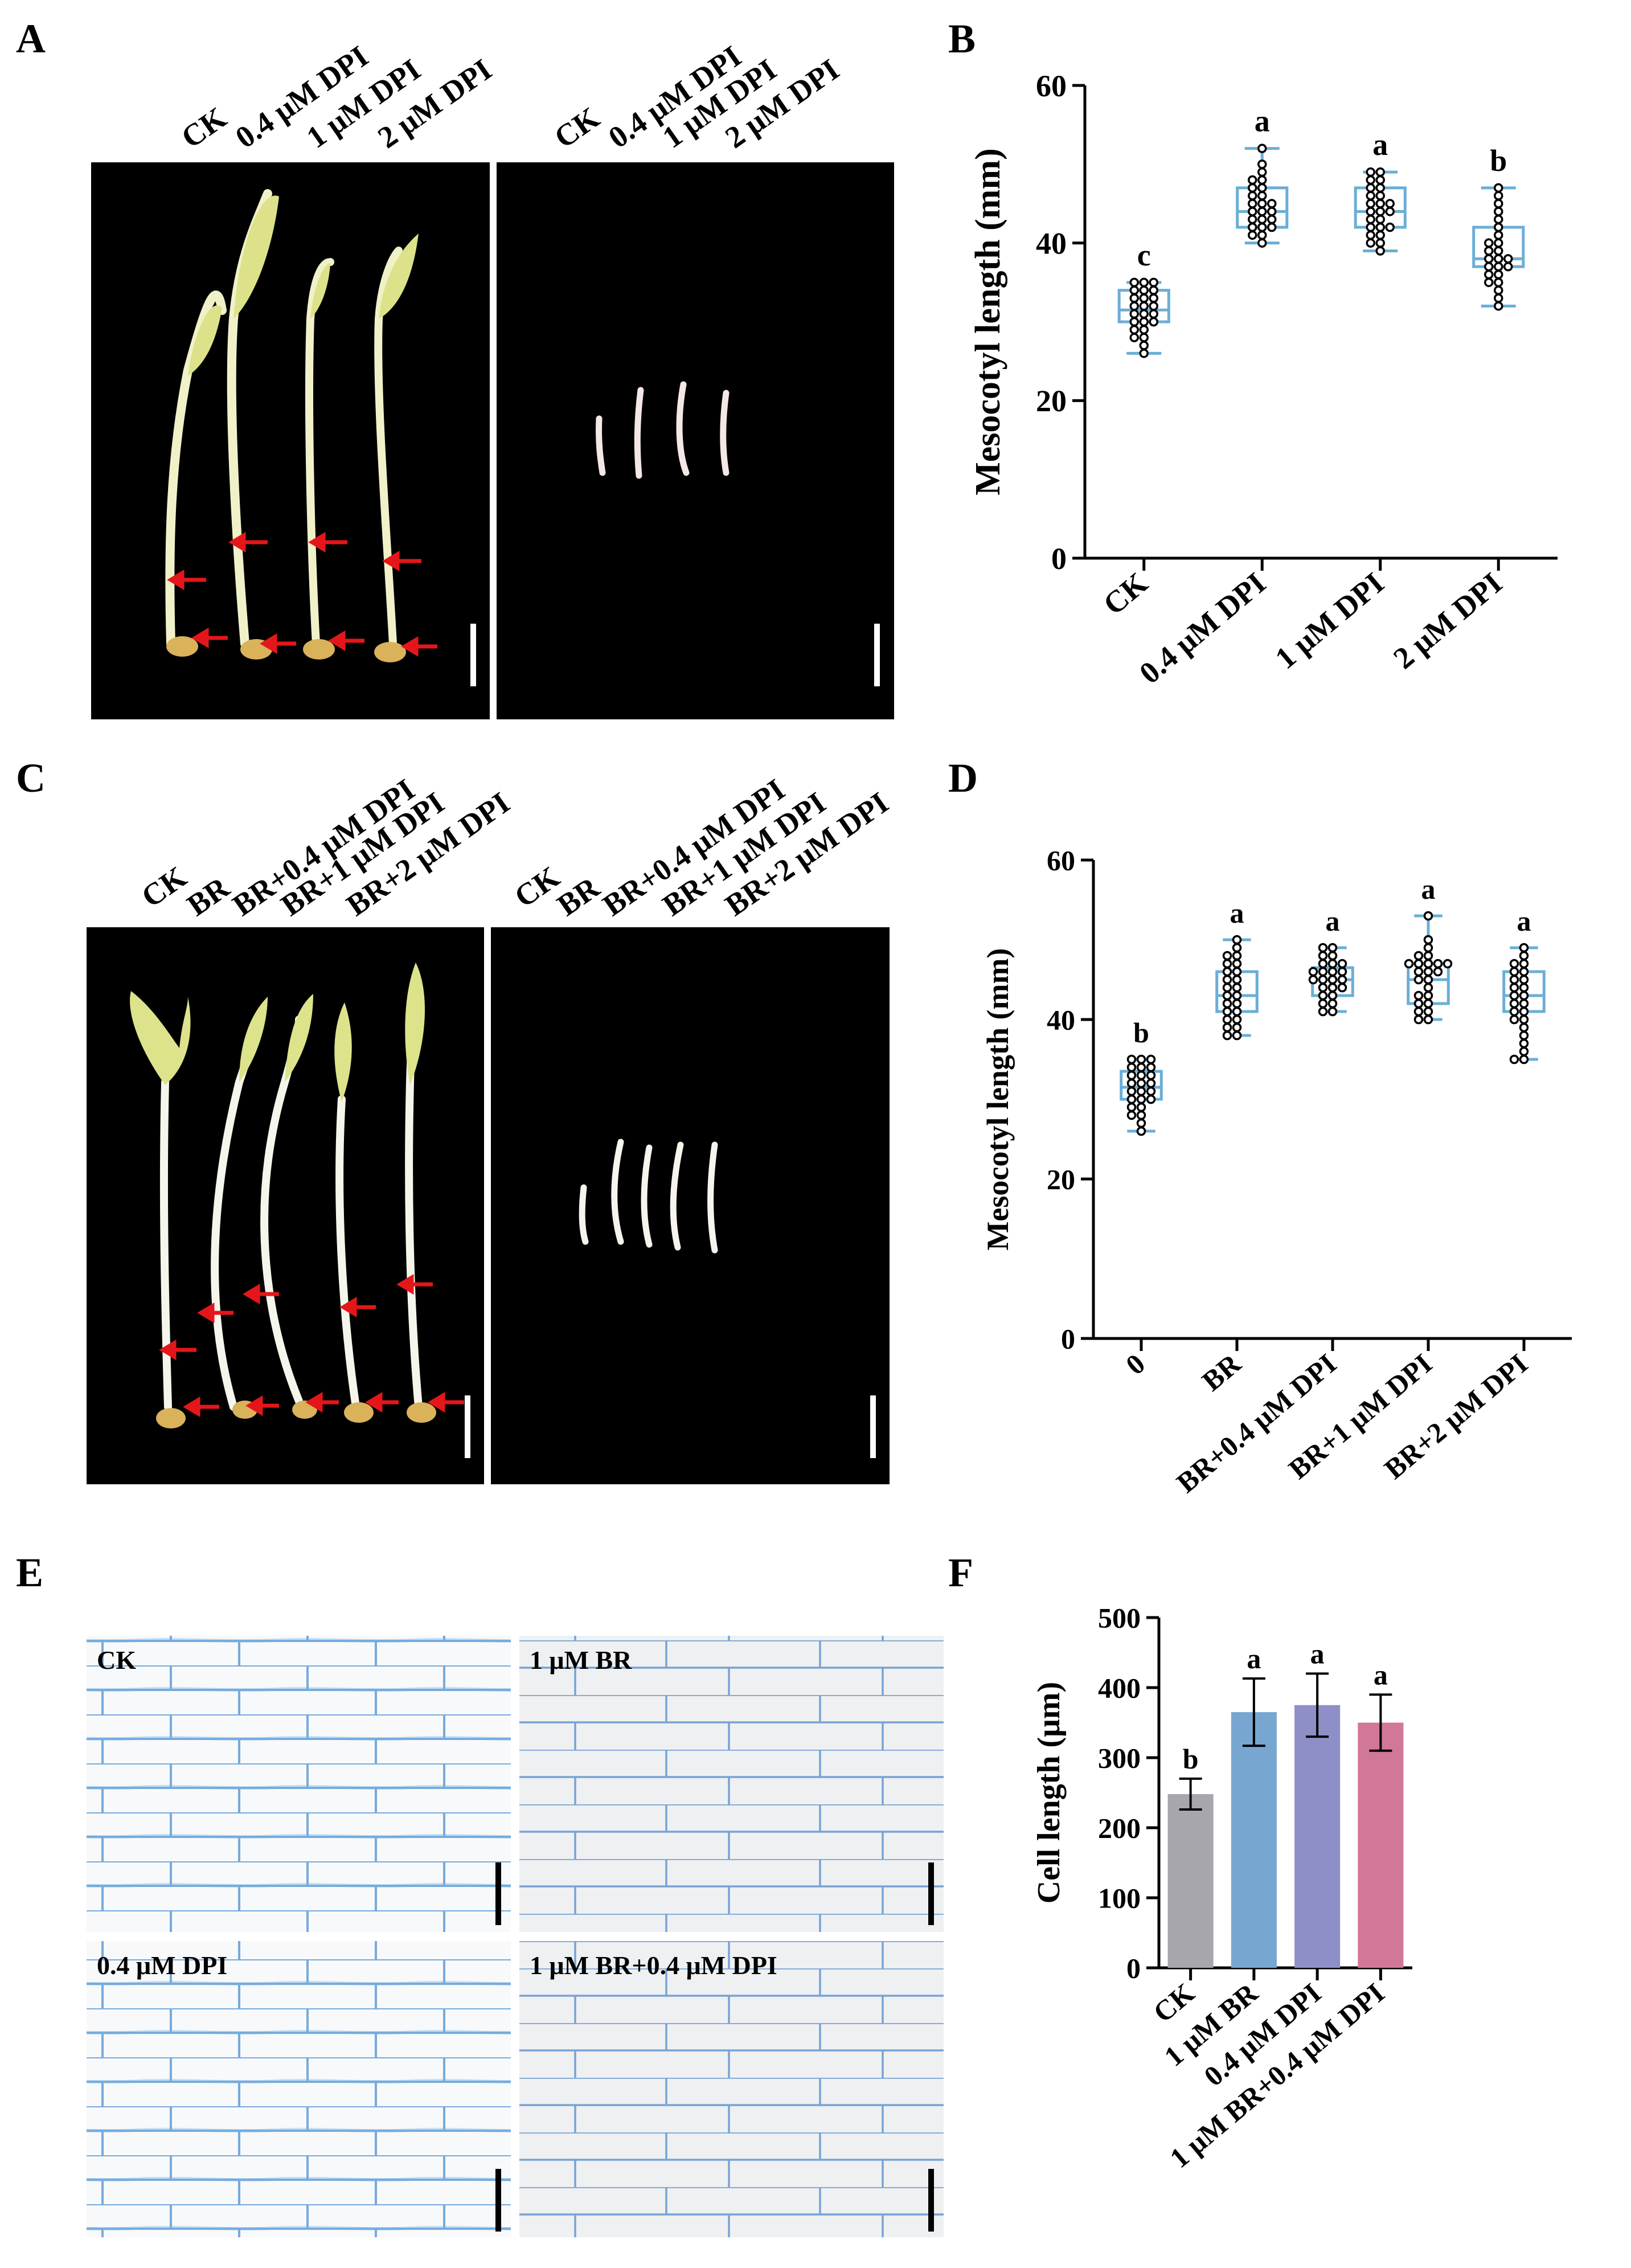 Image resolution: width=1631 pixels, height=2268 pixels. Describe the element at coordinates (1202, 628) in the screenshot. I see `category-label-B-1: 0.4 μM DPI` at that location.